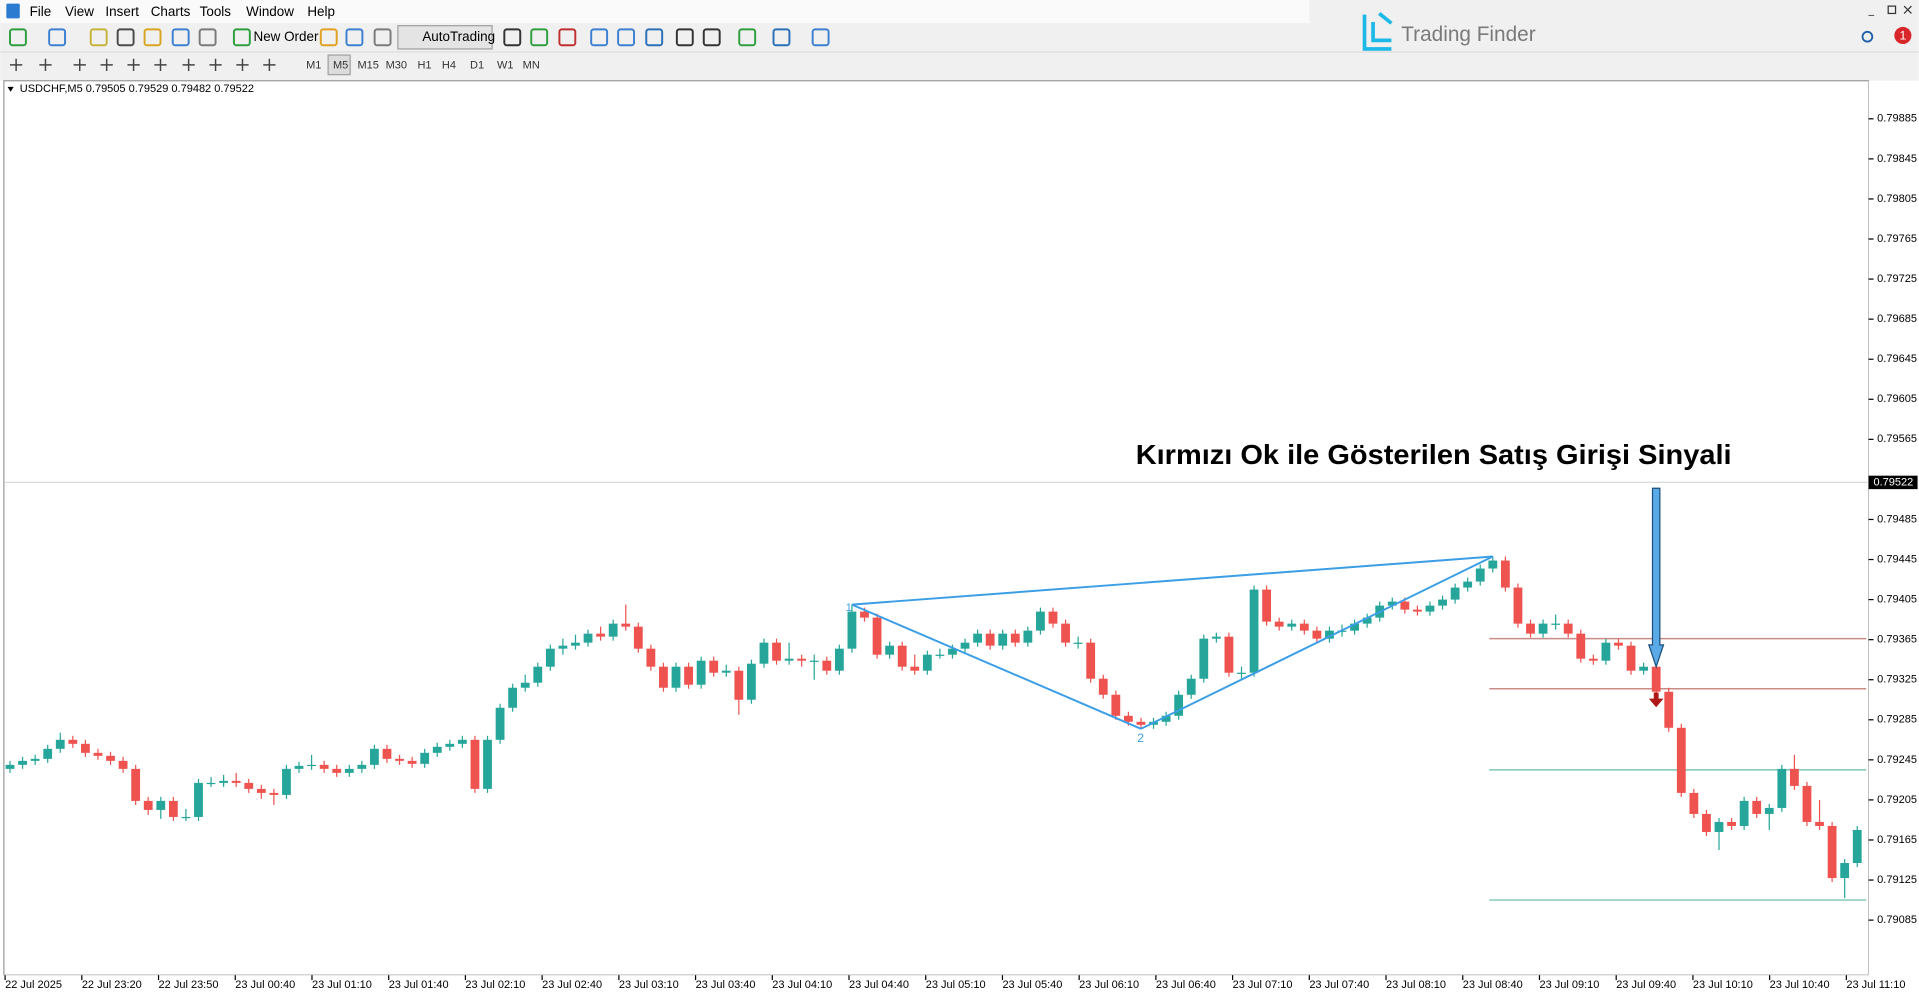 This screenshot has width=1919, height=996. Describe the element at coordinates (458, 36) in the screenshot. I see `auto-trading-label: AutoTrading` at that location.